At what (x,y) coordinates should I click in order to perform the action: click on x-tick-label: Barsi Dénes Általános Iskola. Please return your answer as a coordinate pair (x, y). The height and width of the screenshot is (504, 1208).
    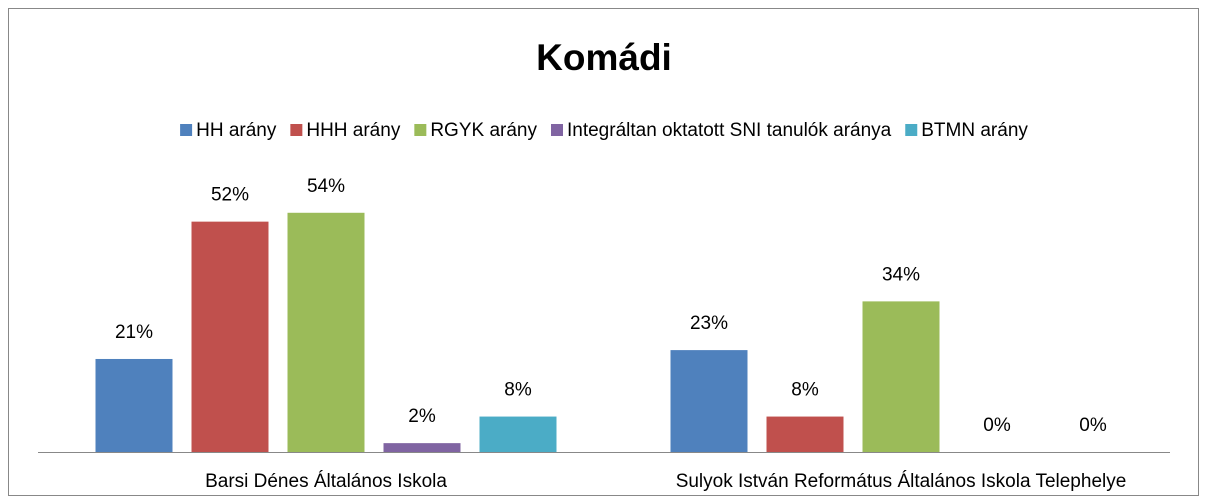
    Looking at the image, I should click on (326, 481).